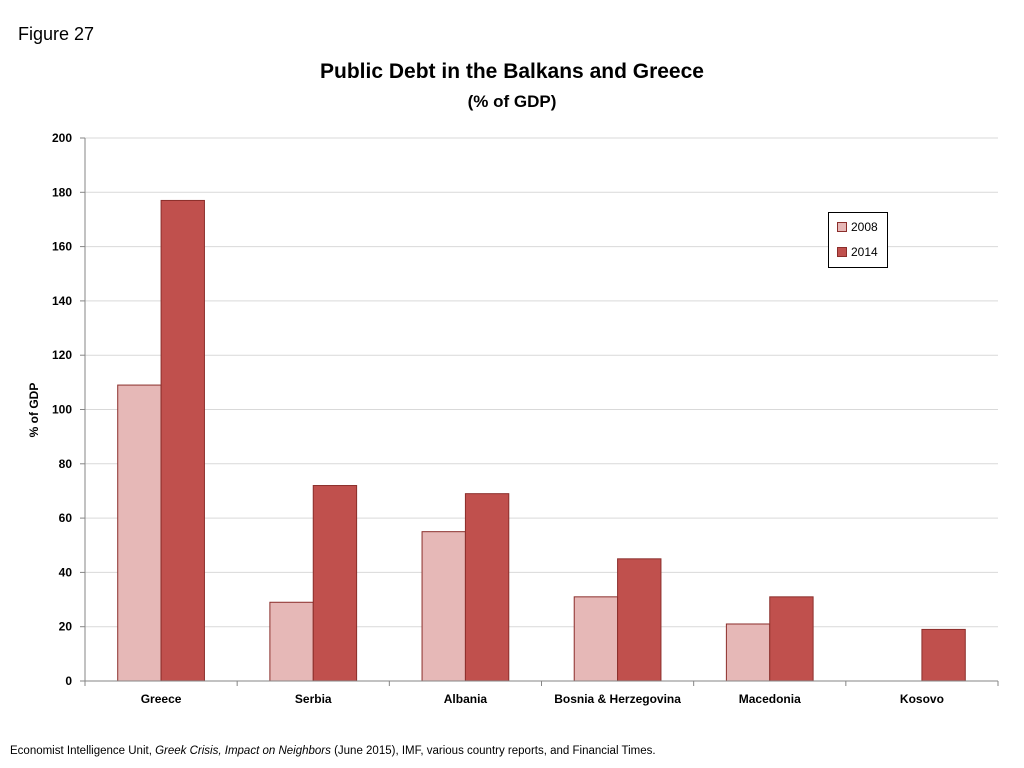 This screenshot has width=1024, height=768. I want to click on chart-legend: 2008 2014, so click(858, 240).